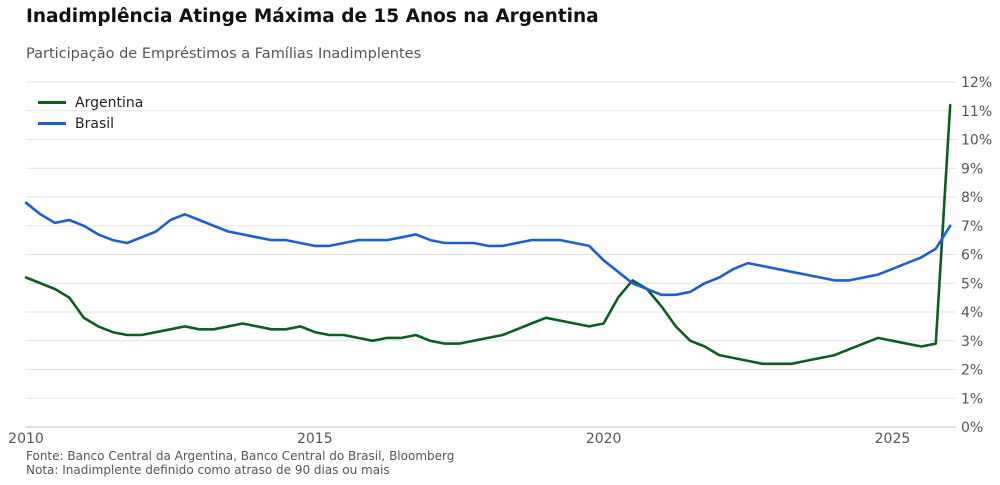 The width and height of the screenshot is (1000, 485). Describe the element at coordinates (972, 256) in the screenshot. I see `y-tick-label: 6%` at that location.